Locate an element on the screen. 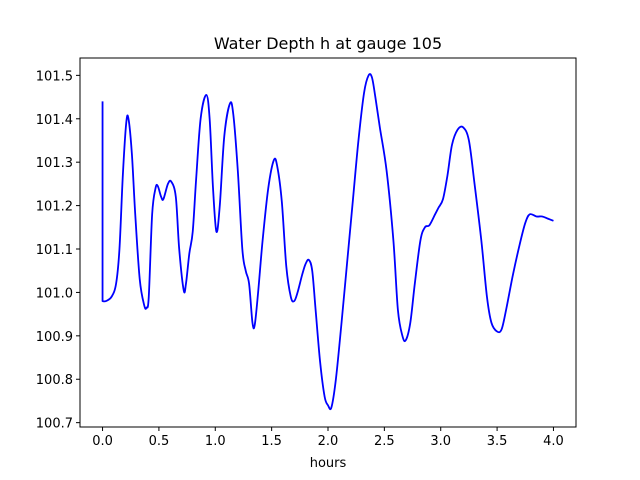 The height and width of the screenshot is (480, 640). y-tick-label: 100.7 is located at coordinates (54, 424).